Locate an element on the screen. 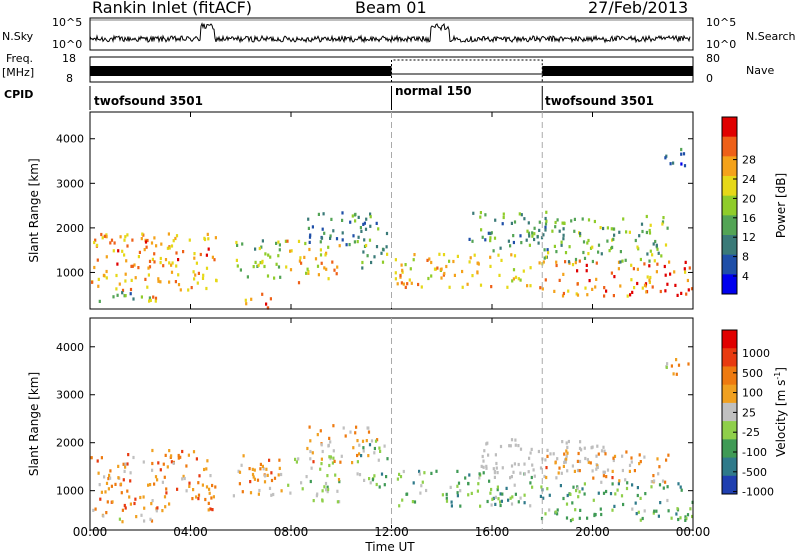  nsky-label: N.Sky is located at coordinates (18, 36).